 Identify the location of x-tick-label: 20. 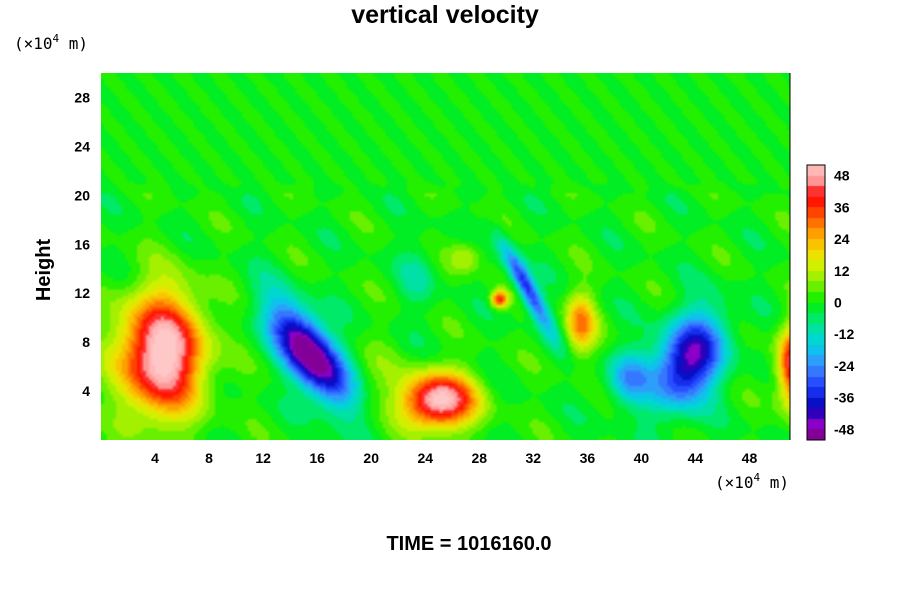
(371, 458).